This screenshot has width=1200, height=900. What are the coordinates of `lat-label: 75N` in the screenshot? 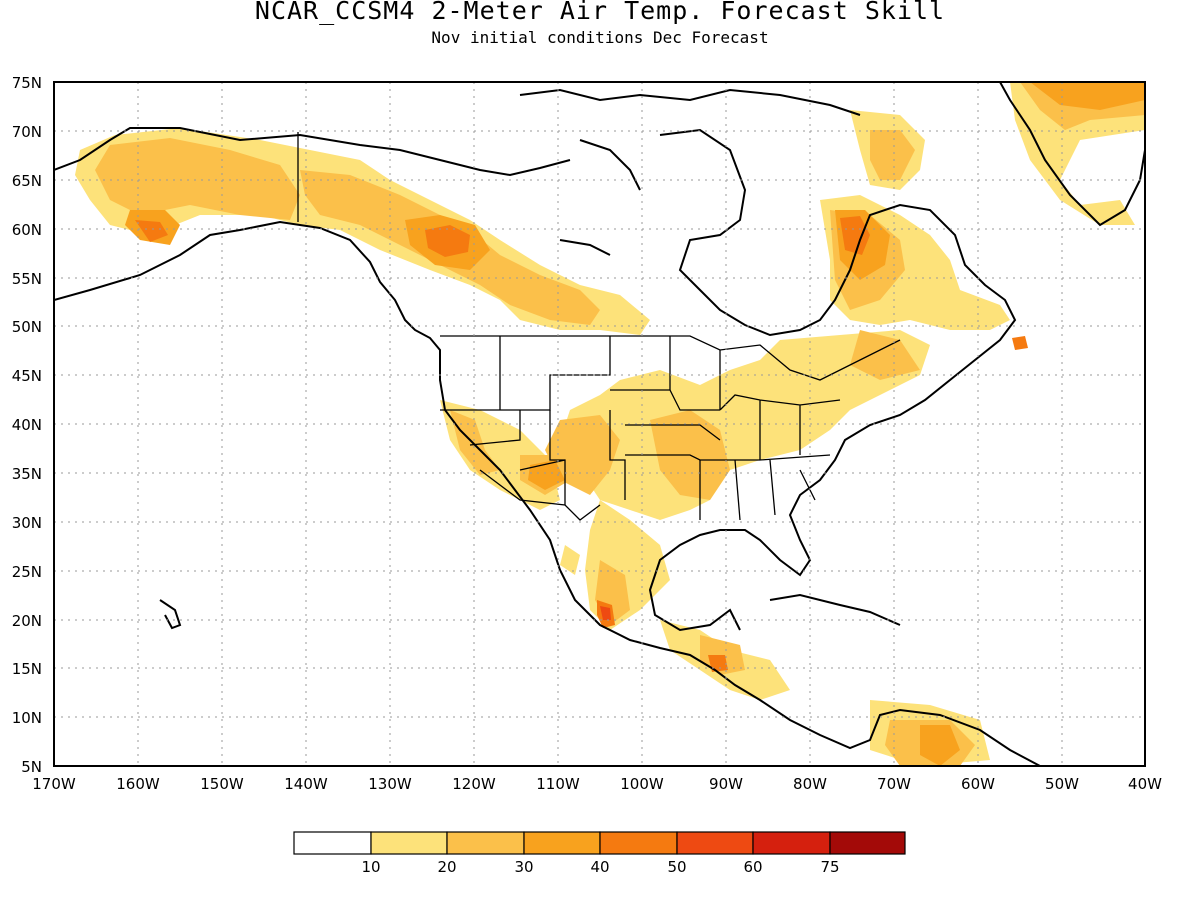 It's located at (27, 83).